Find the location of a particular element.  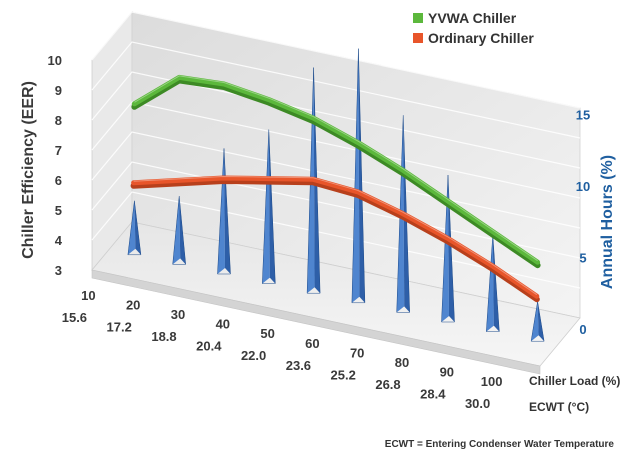

x-tick-ecwt-30.0: 30.0 is located at coordinates (477, 403).